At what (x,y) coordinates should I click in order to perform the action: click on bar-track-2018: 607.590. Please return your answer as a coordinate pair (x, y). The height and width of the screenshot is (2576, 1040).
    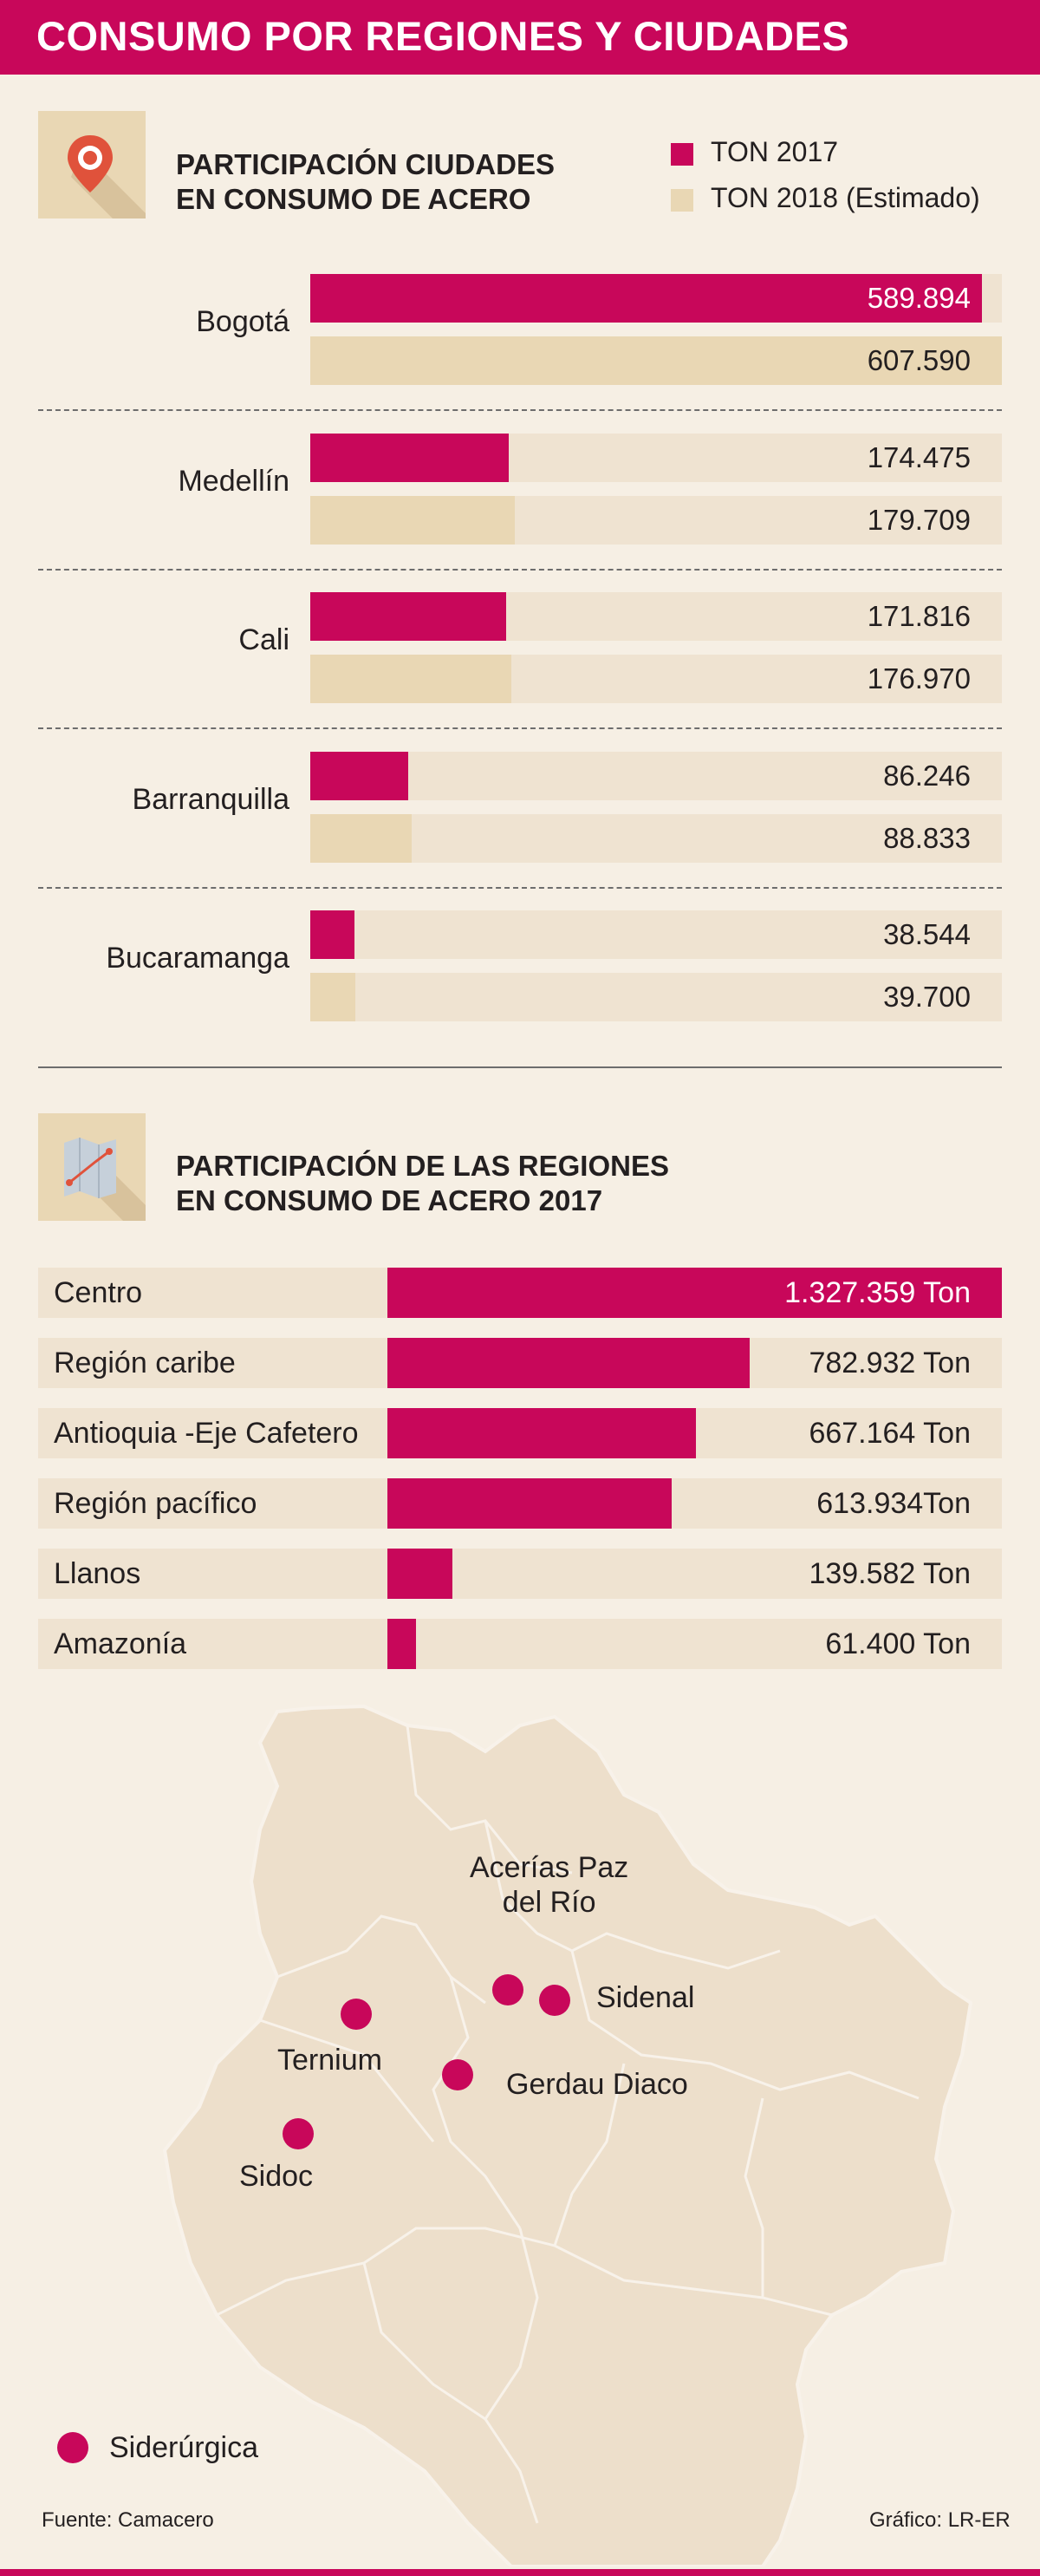
    Looking at the image, I should click on (656, 361).